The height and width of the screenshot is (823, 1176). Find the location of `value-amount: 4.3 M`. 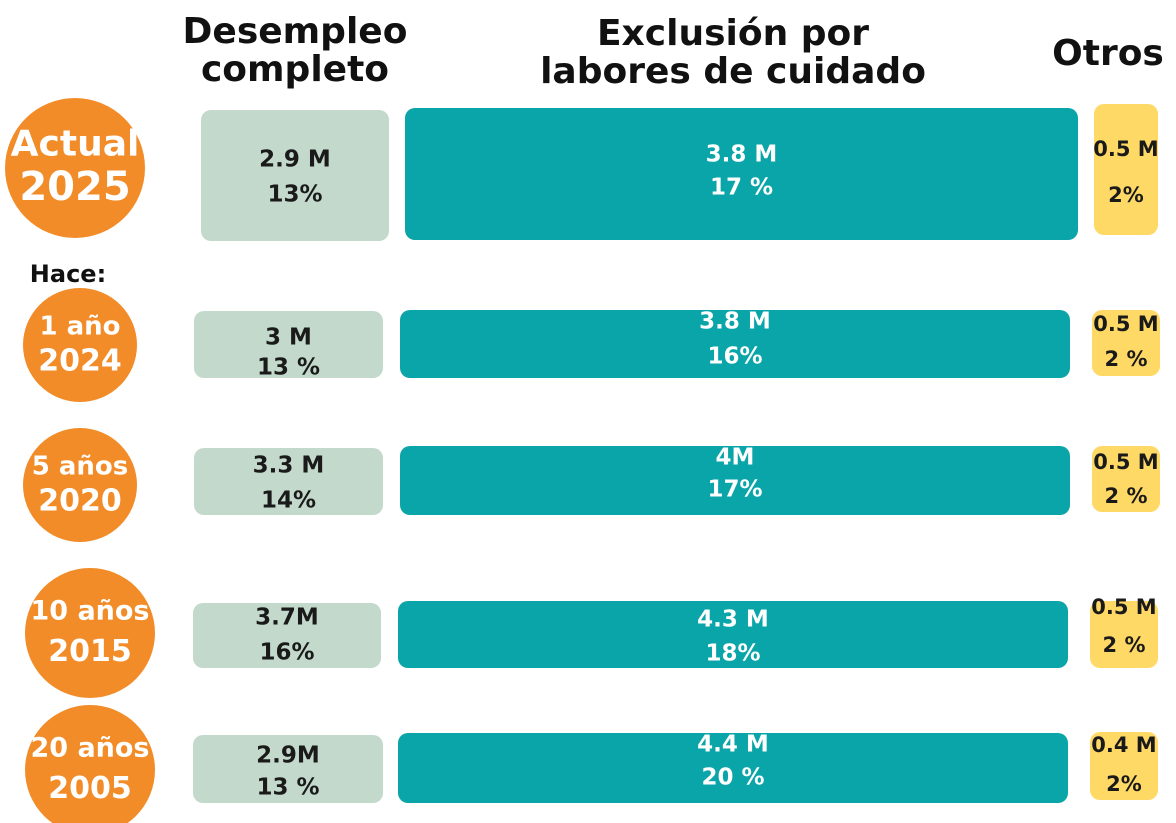

value-amount: 4.3 M is located at coordinates (733, 620).